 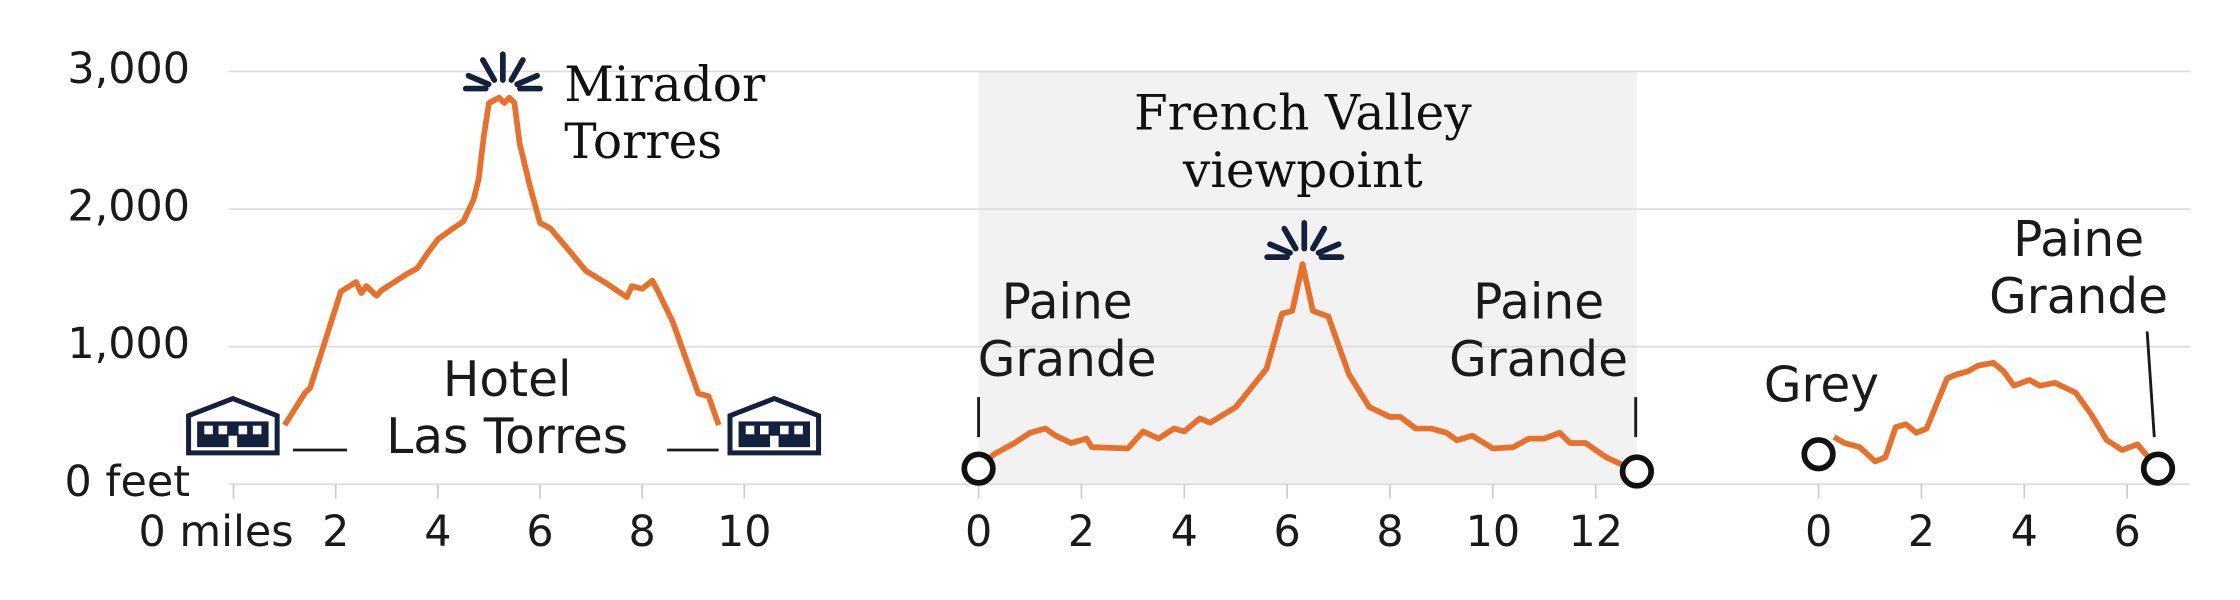 What do you see at coordinates (128, 69) in the screenshot?
I see `y-tick-label: 3,000` at bounding box center [128, 69].